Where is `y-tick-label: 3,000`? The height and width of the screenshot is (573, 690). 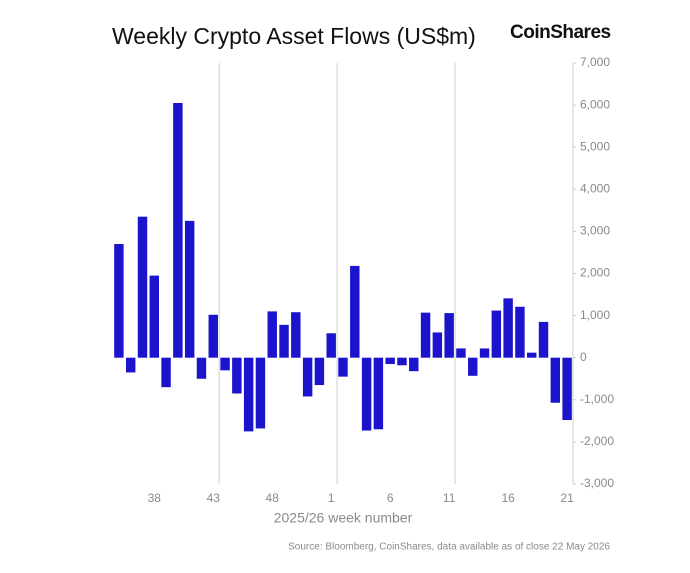 y-tick-label: 3,000 is located at coordinates (595, 231).